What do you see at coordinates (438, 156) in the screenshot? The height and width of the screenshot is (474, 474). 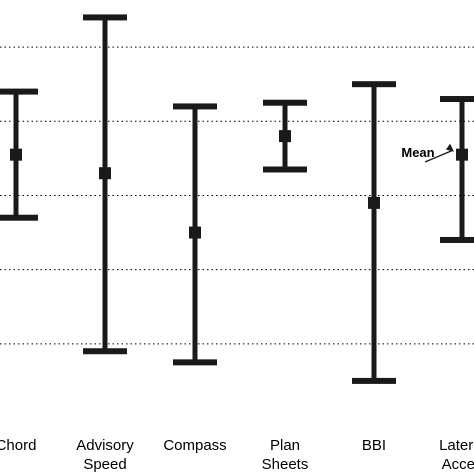 I see `annotation-arrow-line` at bounding box center [438, 156].